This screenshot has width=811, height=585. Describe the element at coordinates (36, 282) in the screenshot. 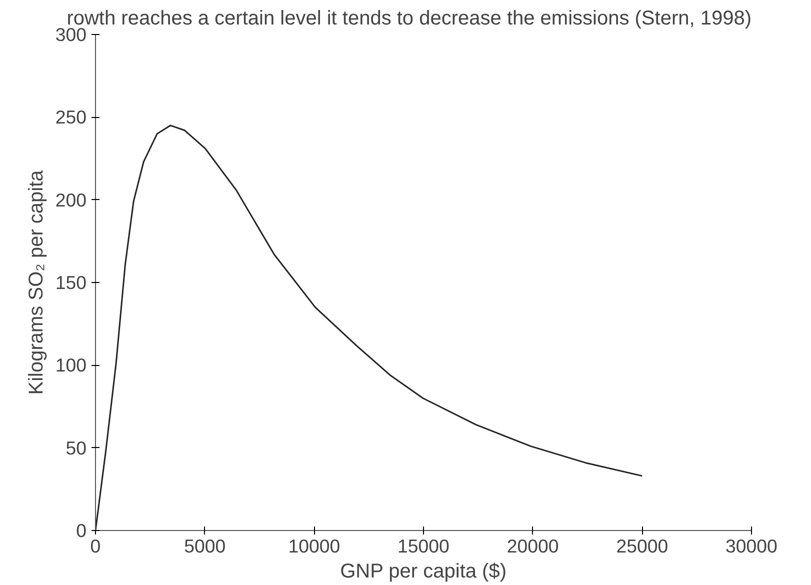

I see `y-axis-title: Kilograms SO₂ per capita` at that location.